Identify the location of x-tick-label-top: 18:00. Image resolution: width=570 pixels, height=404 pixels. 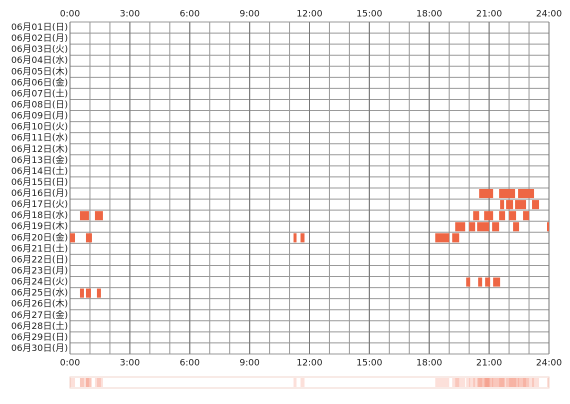
(429, 15).